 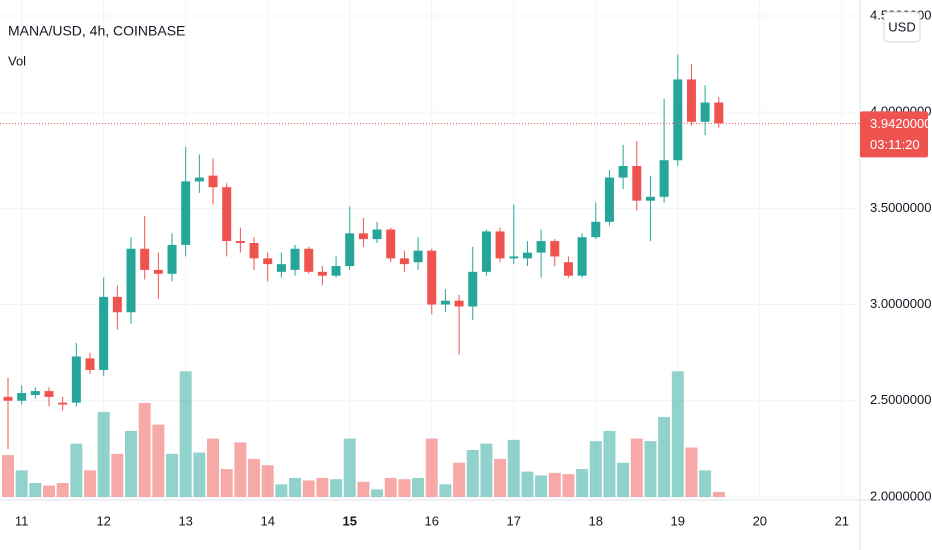 What do you see at coordinates (842, 520) in the screenshot?
I see `x-tick-label: 21` at bounding box center [842, 520].